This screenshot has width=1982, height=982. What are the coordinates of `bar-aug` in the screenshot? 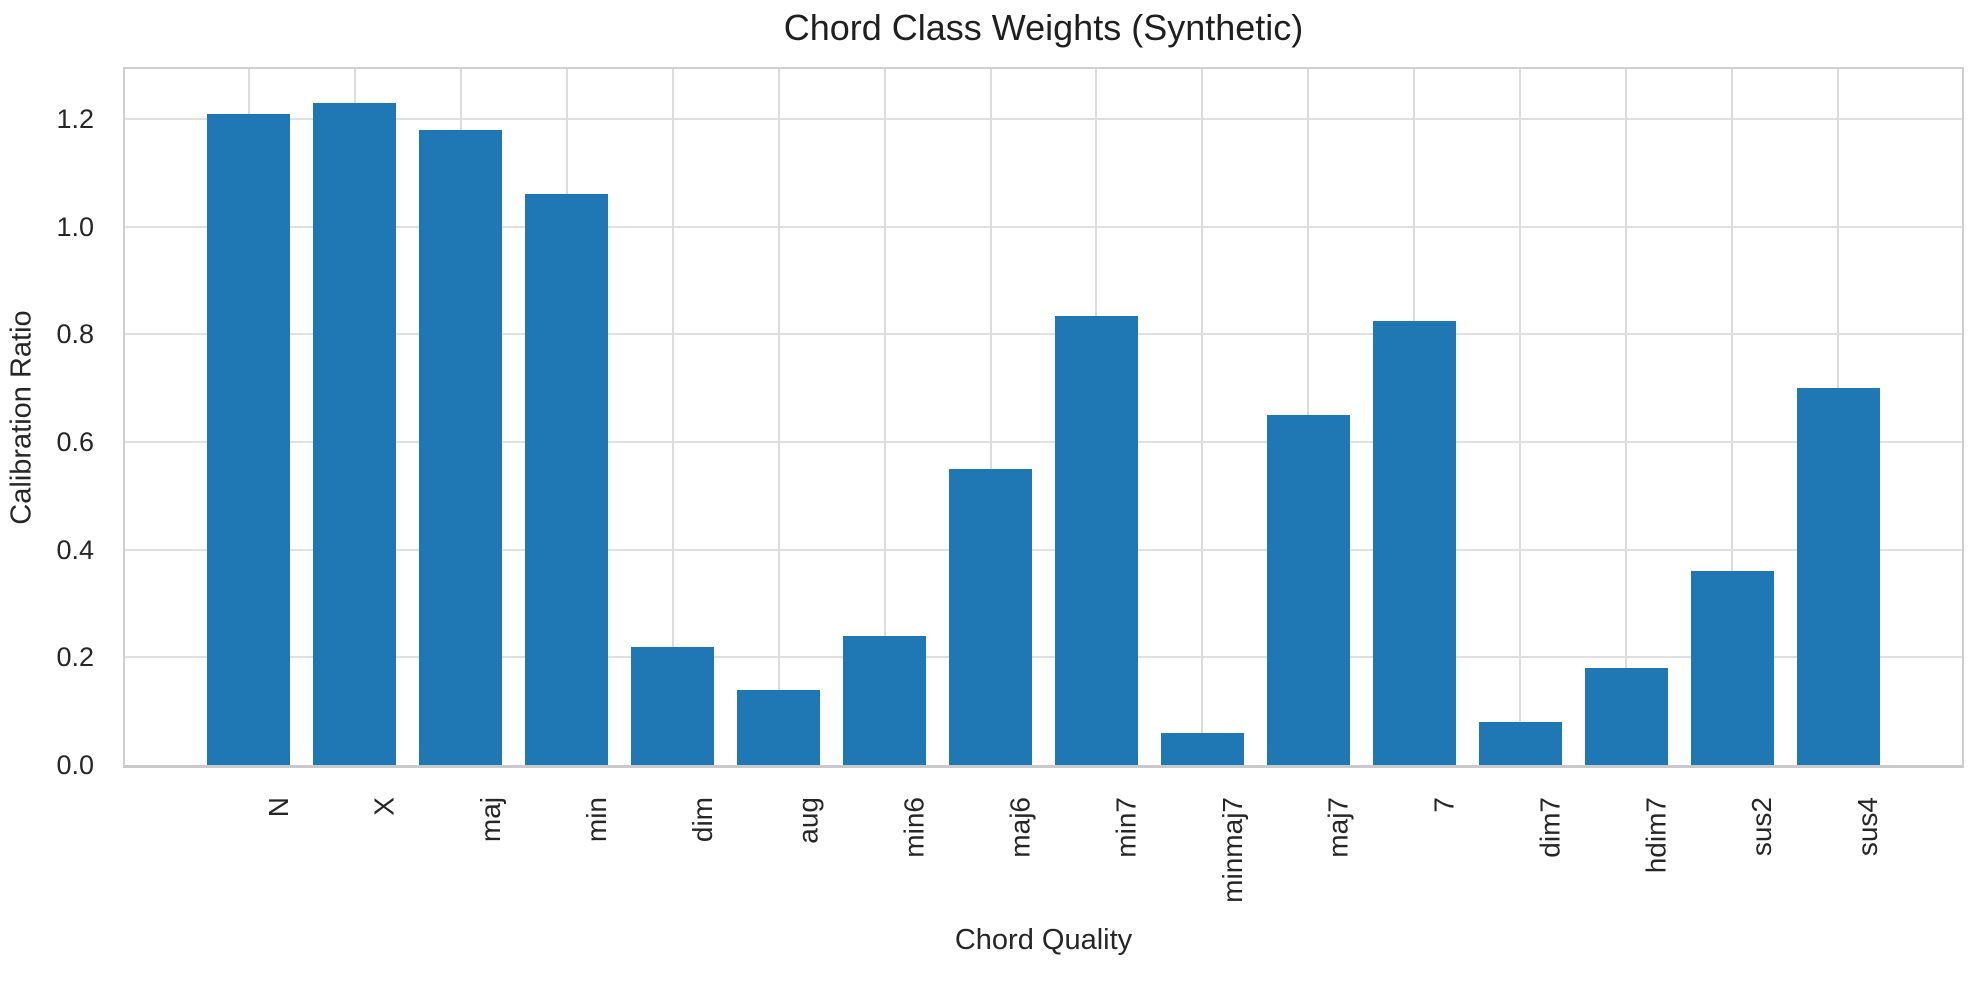 It's located at (779, 727).